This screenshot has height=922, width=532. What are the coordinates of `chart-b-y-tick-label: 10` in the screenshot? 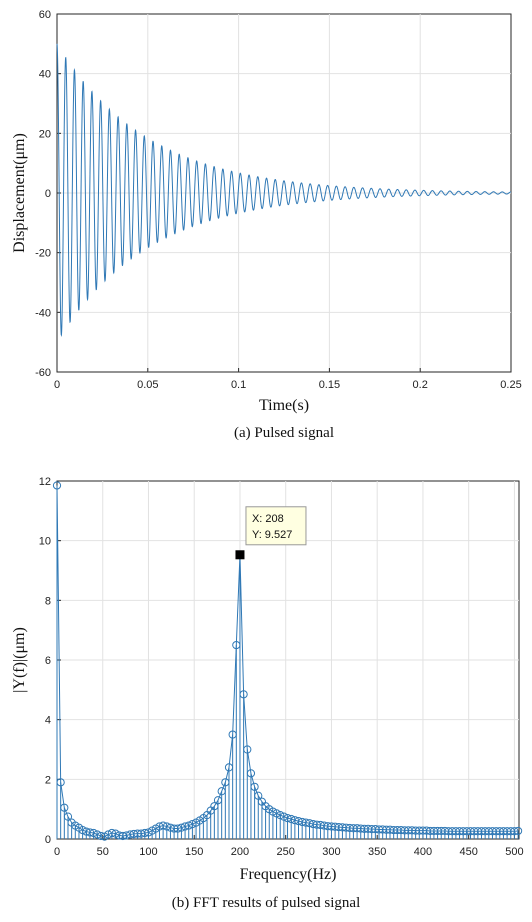 It's located at (45, 542).